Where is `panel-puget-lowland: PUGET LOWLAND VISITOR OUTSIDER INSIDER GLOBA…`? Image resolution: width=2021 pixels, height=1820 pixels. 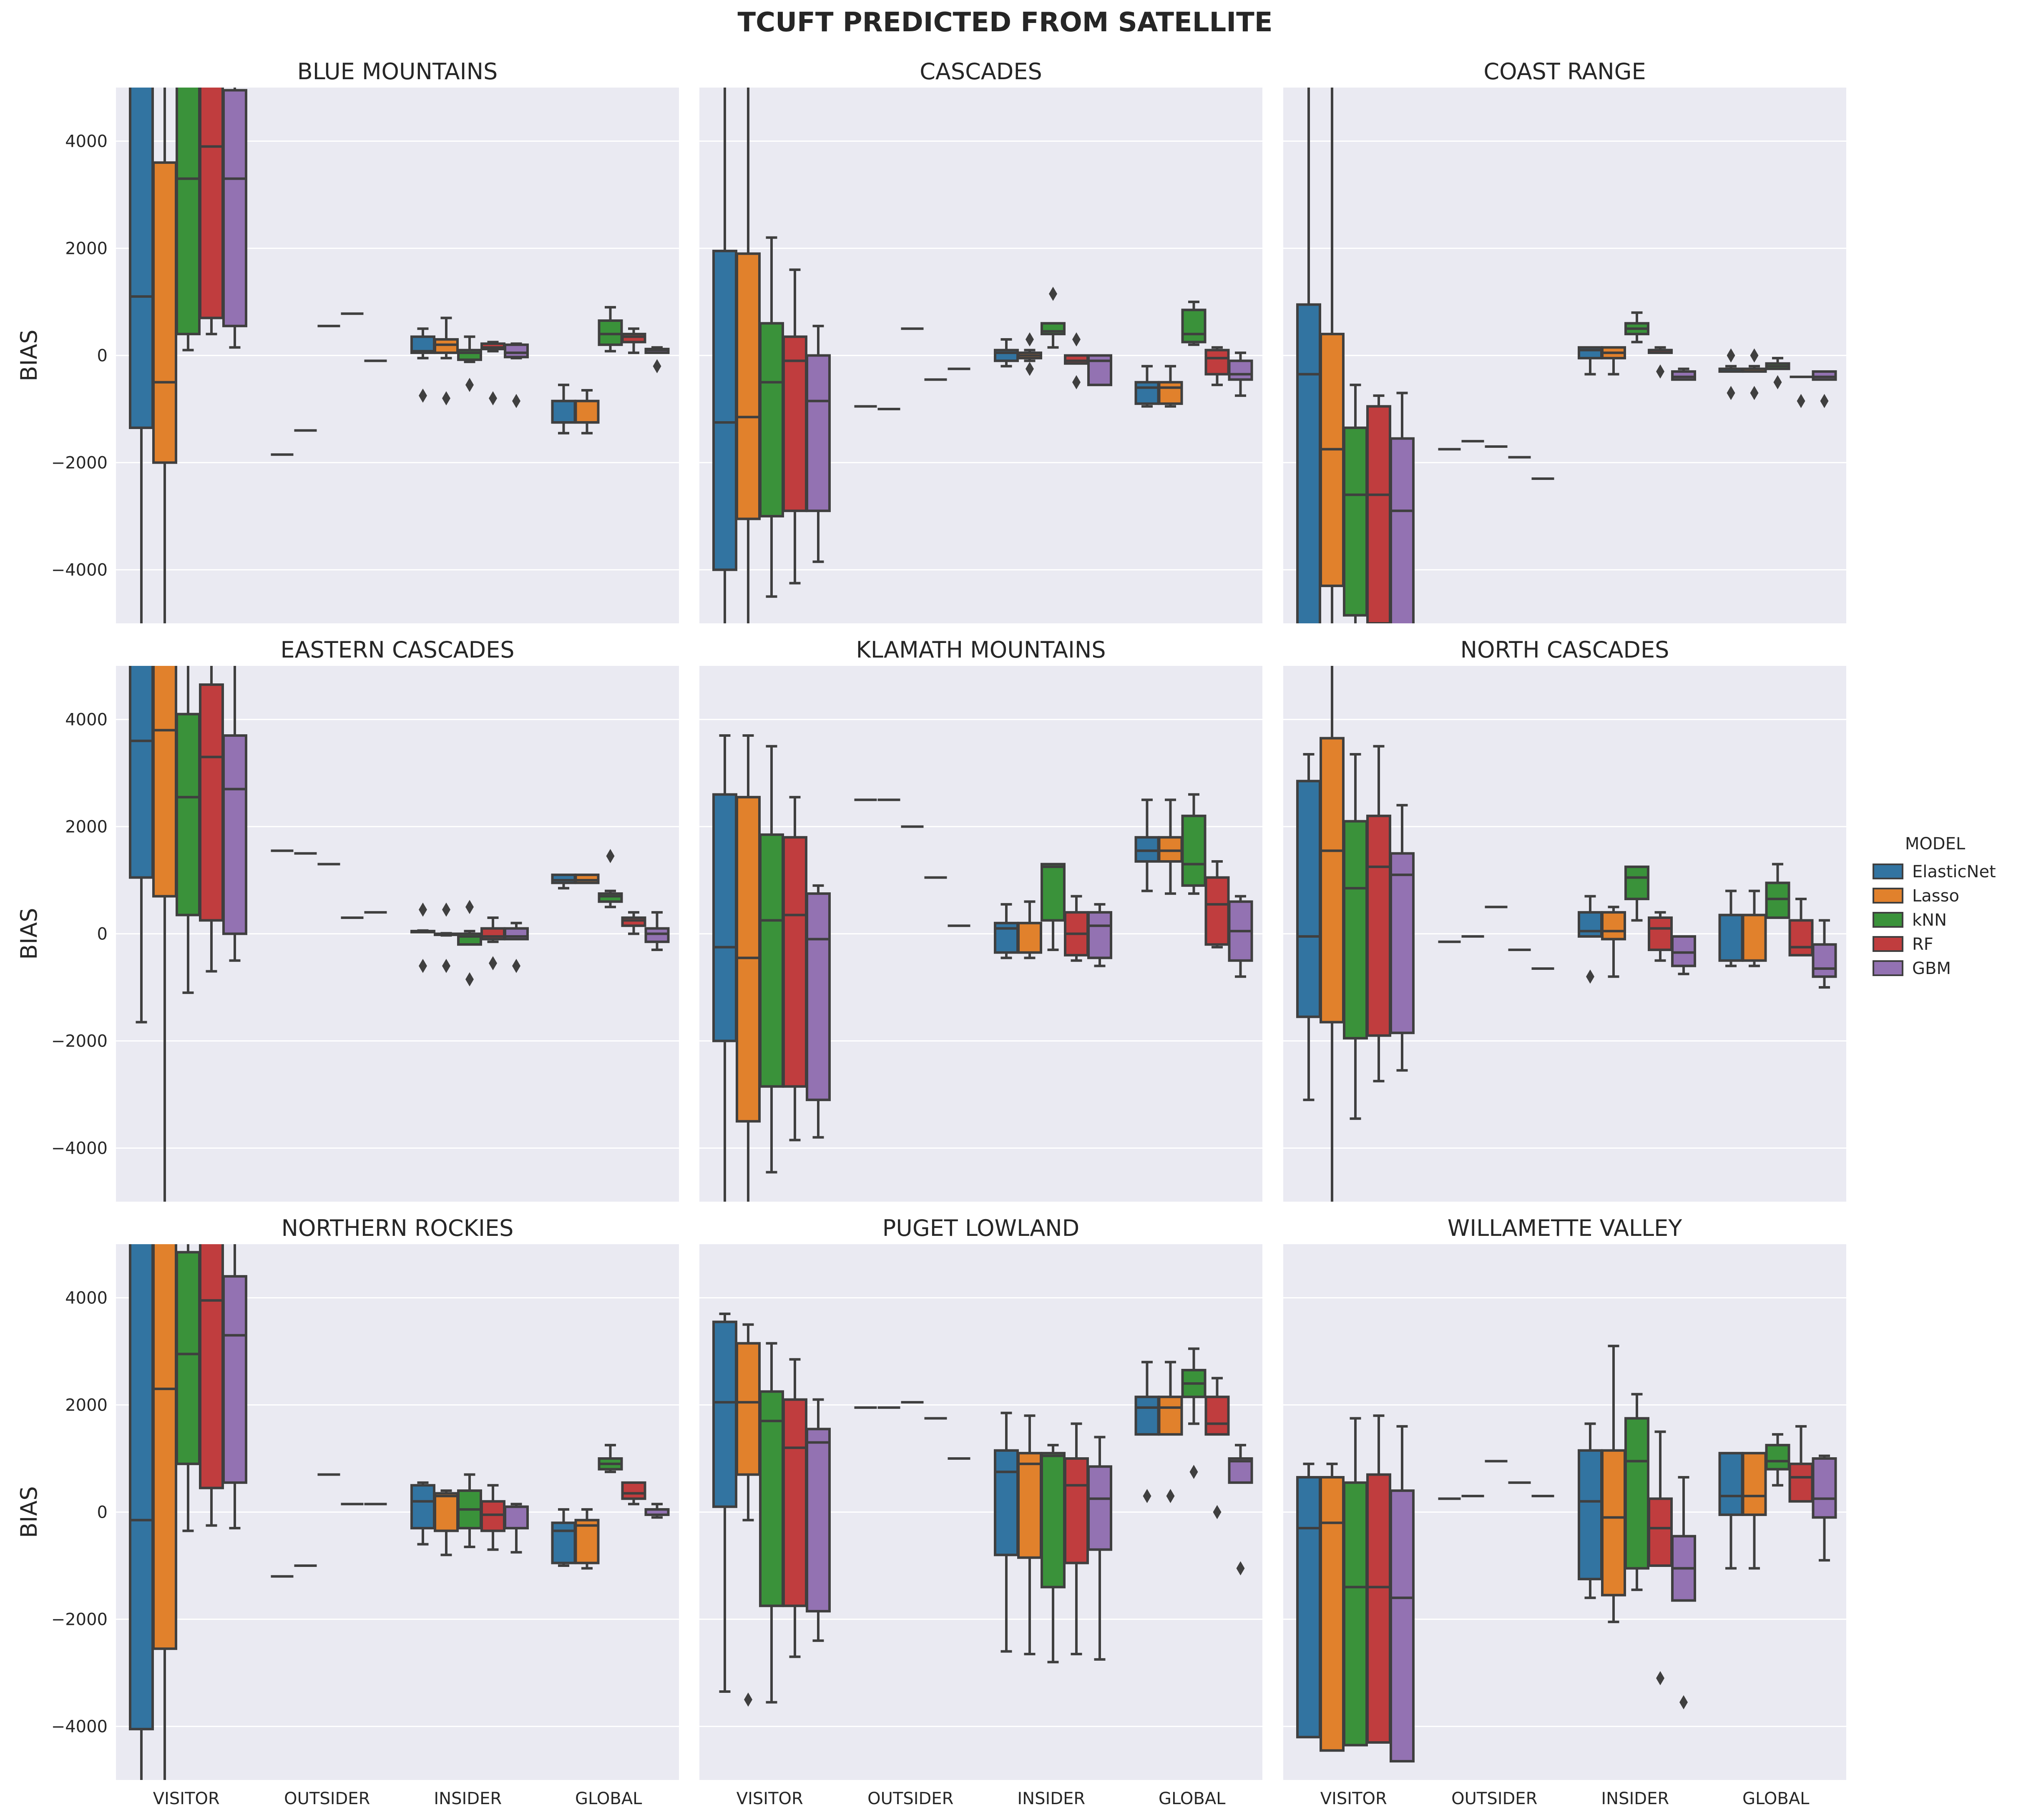
panel-puget-lowland: PUGET LOWLAND VISITOR OUTSIDER INSIDER GLOBA… is located at coordinates (980, 1511).